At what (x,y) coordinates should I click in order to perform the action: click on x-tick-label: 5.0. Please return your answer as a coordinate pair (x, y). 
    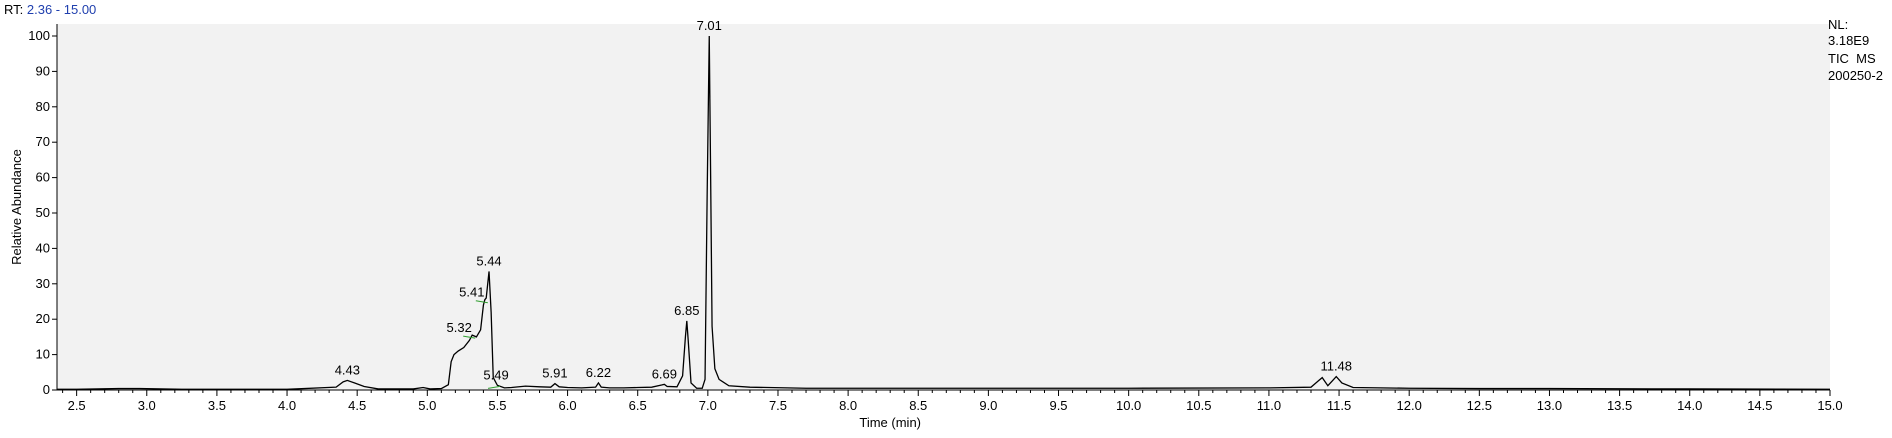
    Looking at the image, I should click on (427, 405).